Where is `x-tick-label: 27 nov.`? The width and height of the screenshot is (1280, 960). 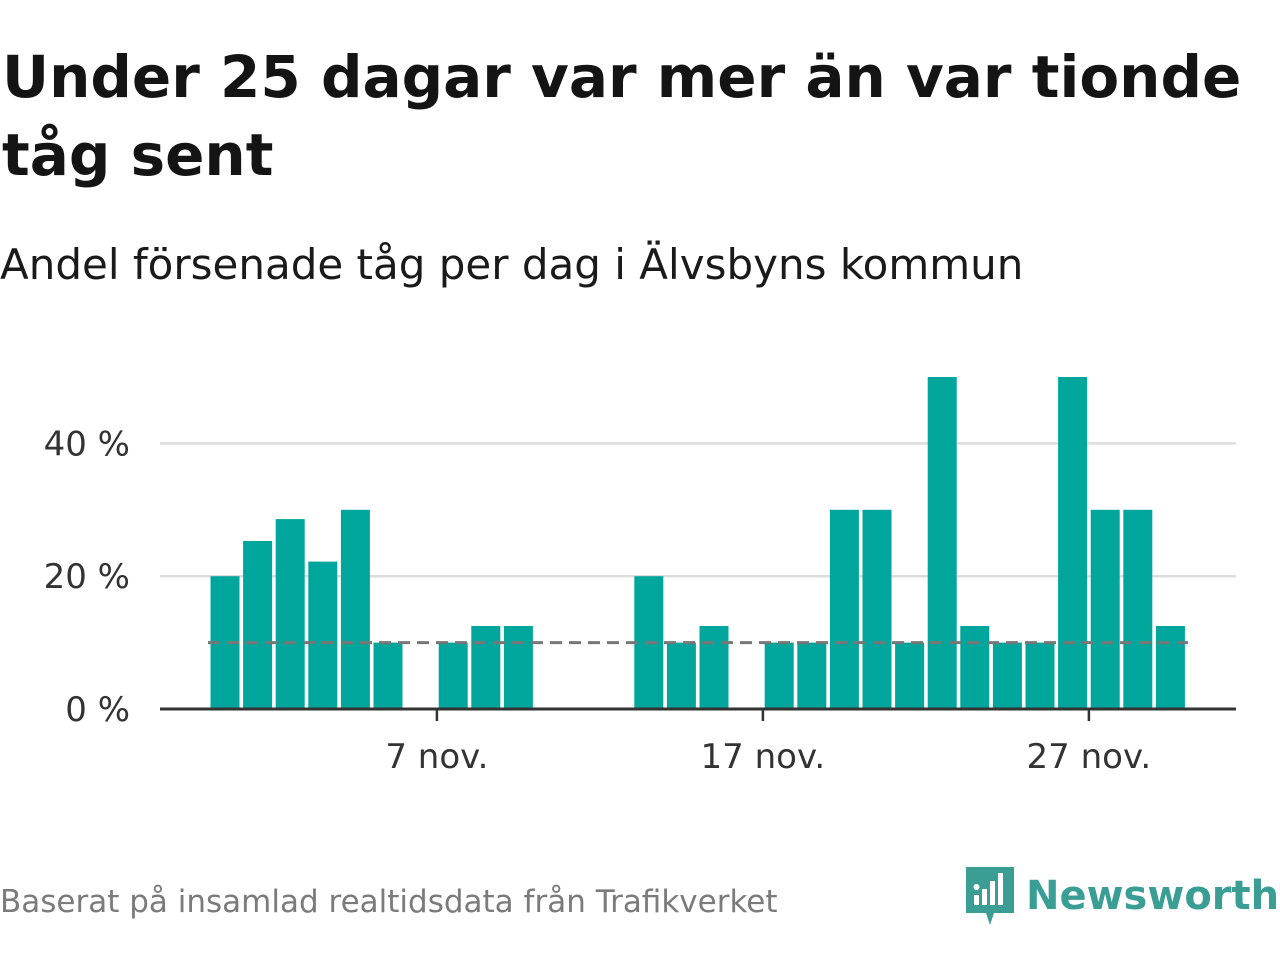
x-tick-label: 27 nov. is located at coordinates (1089, 757).